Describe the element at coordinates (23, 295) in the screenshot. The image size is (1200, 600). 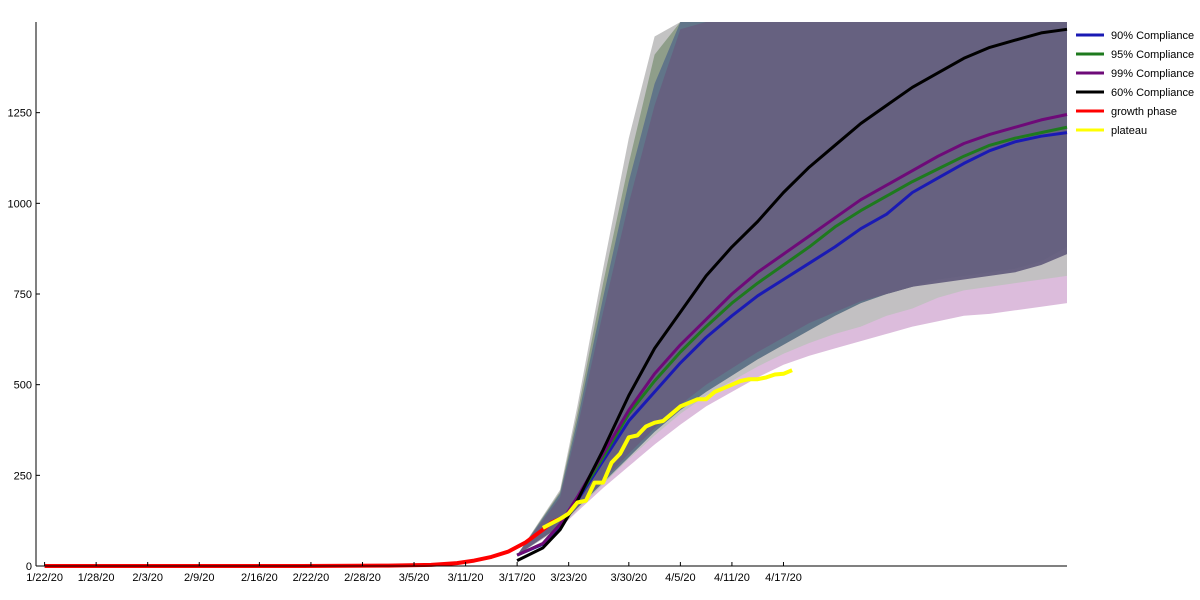
I see `y-tick-label: 750` at that location.